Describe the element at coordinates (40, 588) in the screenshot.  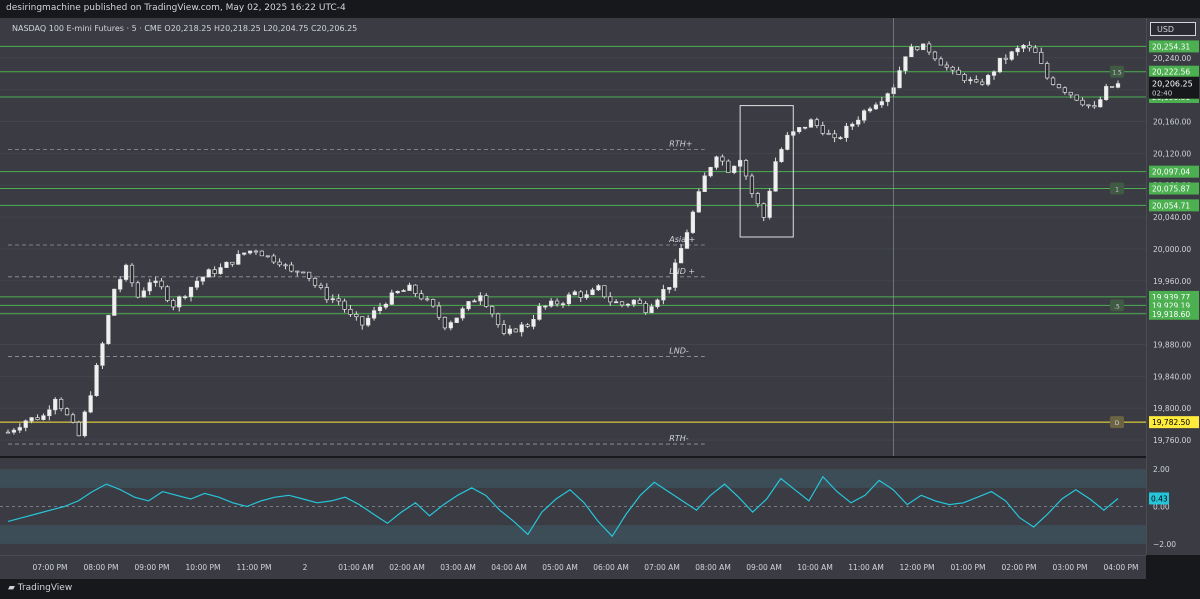
I see `tradingview-logo: ▰ TradingView` at that location.